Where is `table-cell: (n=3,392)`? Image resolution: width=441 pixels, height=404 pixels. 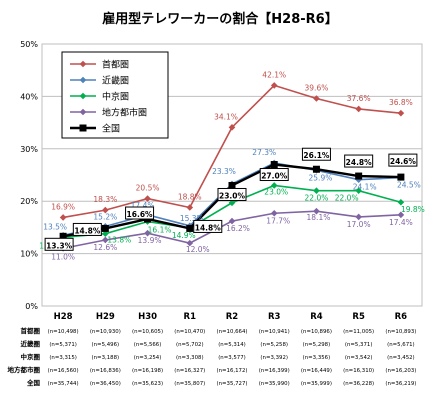 table-cell: (n=3,392) is located at coordinates (274, 358).